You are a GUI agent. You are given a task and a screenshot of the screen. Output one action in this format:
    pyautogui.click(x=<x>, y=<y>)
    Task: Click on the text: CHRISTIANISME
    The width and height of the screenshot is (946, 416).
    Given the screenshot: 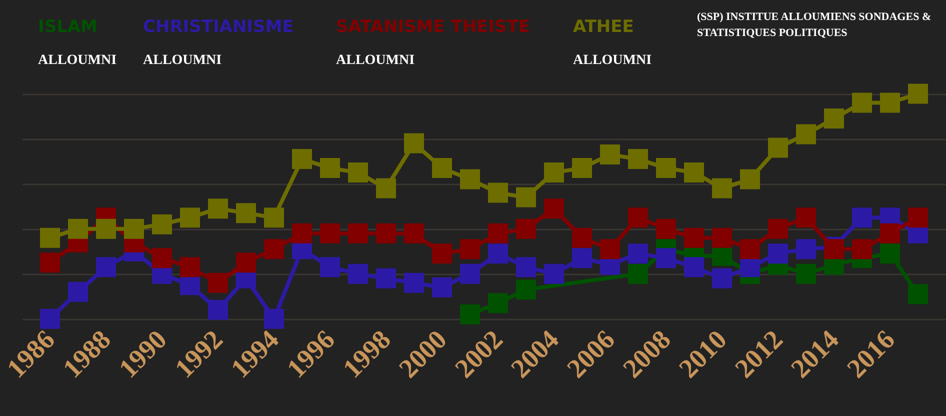 What is the action you would take?
    pyautogui.click(x=218, y=27)
    